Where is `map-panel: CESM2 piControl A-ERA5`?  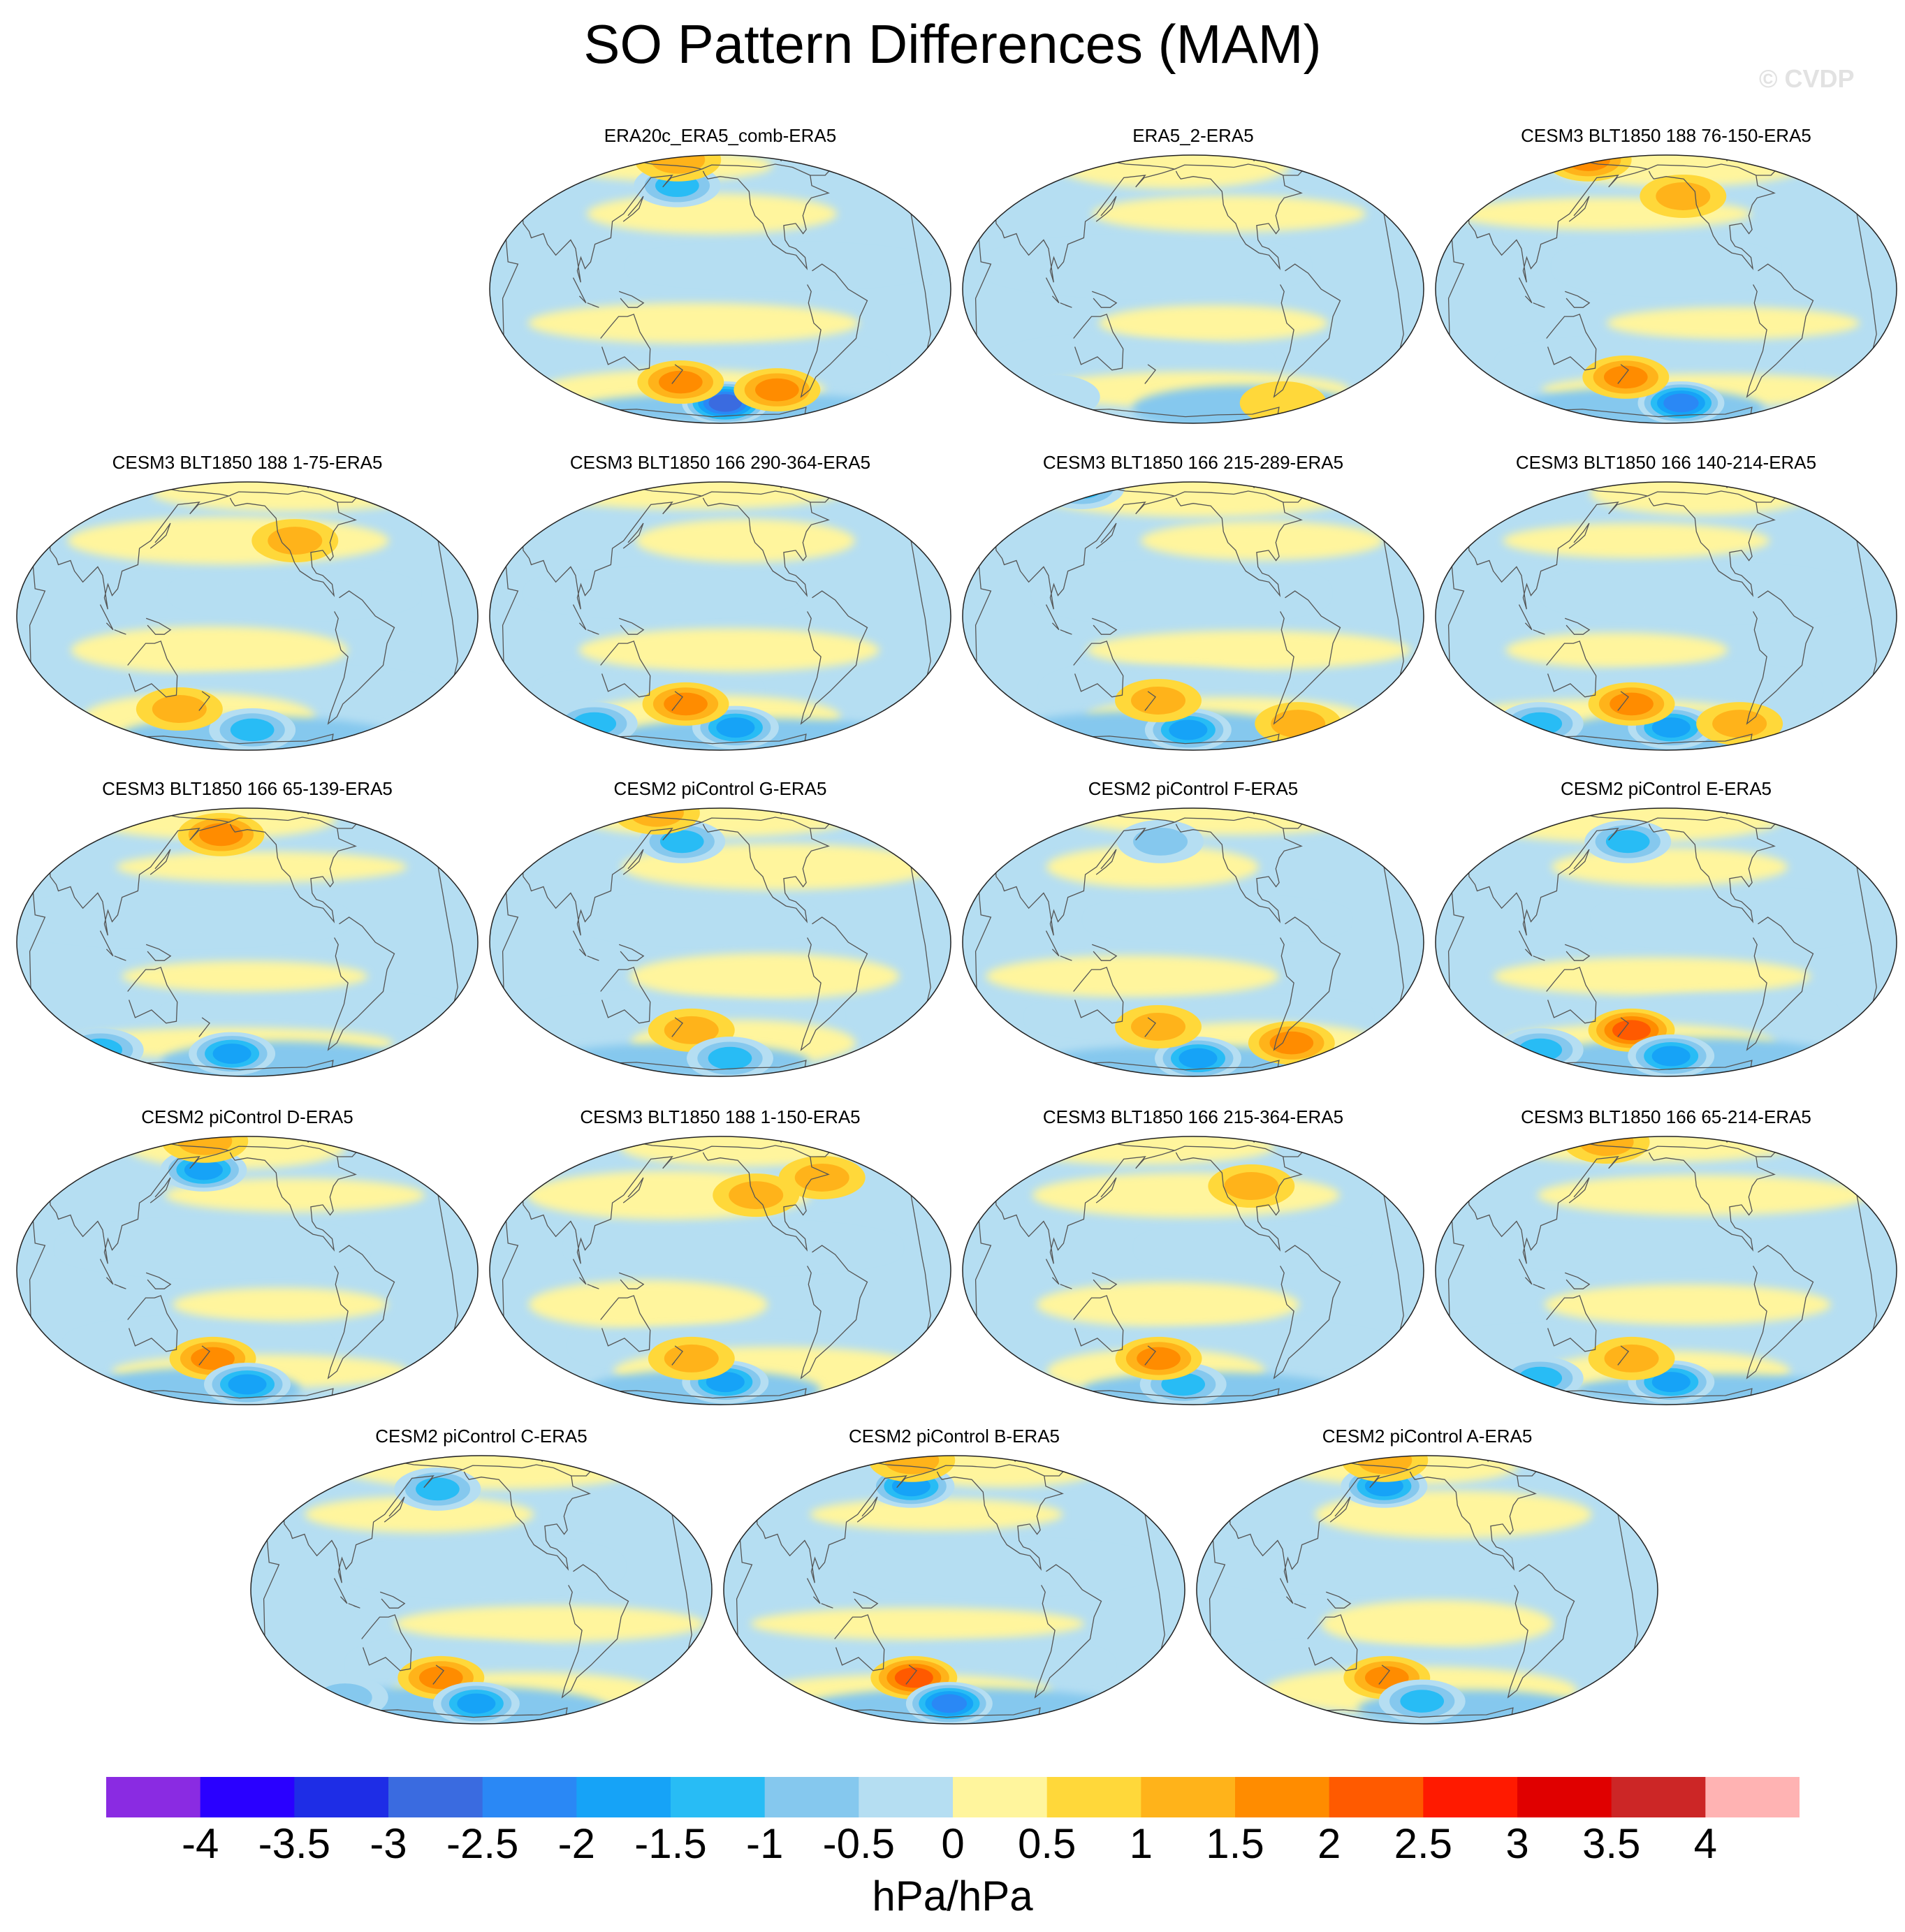
map-panel: CESM2 piControl A-ERA5 is located at coordinates (1428, 1578).